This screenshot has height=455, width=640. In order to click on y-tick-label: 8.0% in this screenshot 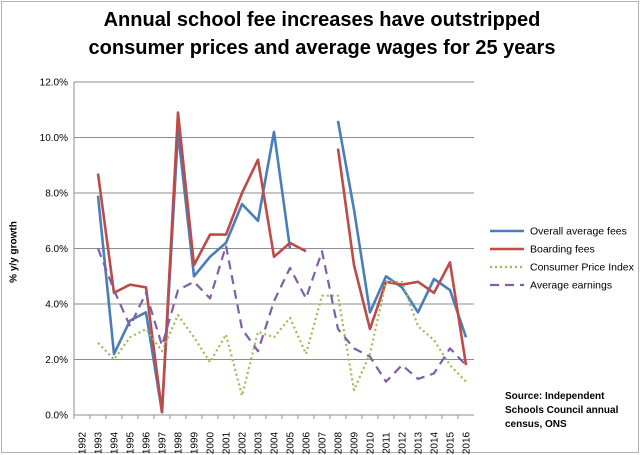, I will do `click(56, 194)`.